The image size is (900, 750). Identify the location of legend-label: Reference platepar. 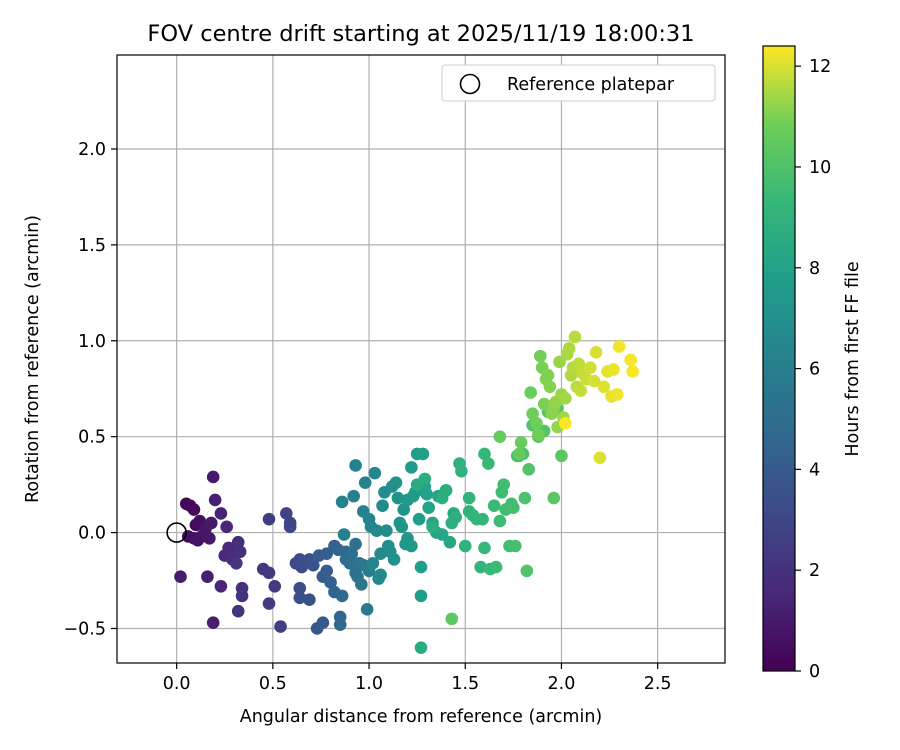
(591, 85).